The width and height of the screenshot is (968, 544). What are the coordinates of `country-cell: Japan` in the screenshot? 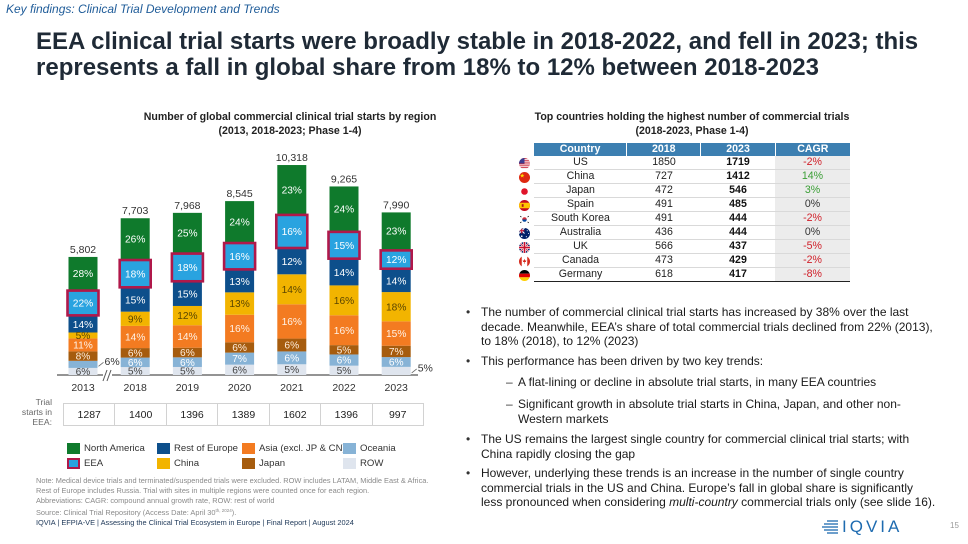 It's located at (580, 190).